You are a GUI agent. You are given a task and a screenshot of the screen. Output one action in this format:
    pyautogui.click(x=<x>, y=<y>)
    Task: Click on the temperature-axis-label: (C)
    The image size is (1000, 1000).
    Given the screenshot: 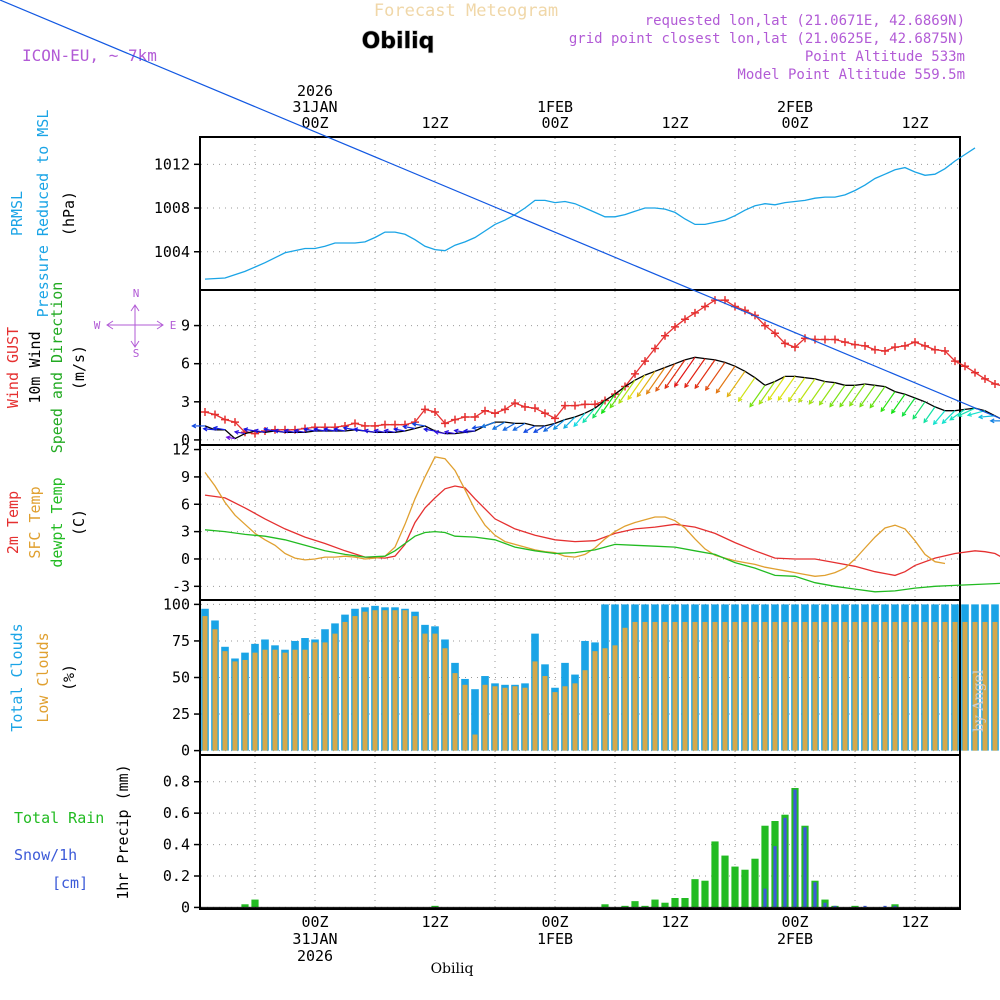 What is the action you would take?
    pyautogui.click(x=79, y=522)
    